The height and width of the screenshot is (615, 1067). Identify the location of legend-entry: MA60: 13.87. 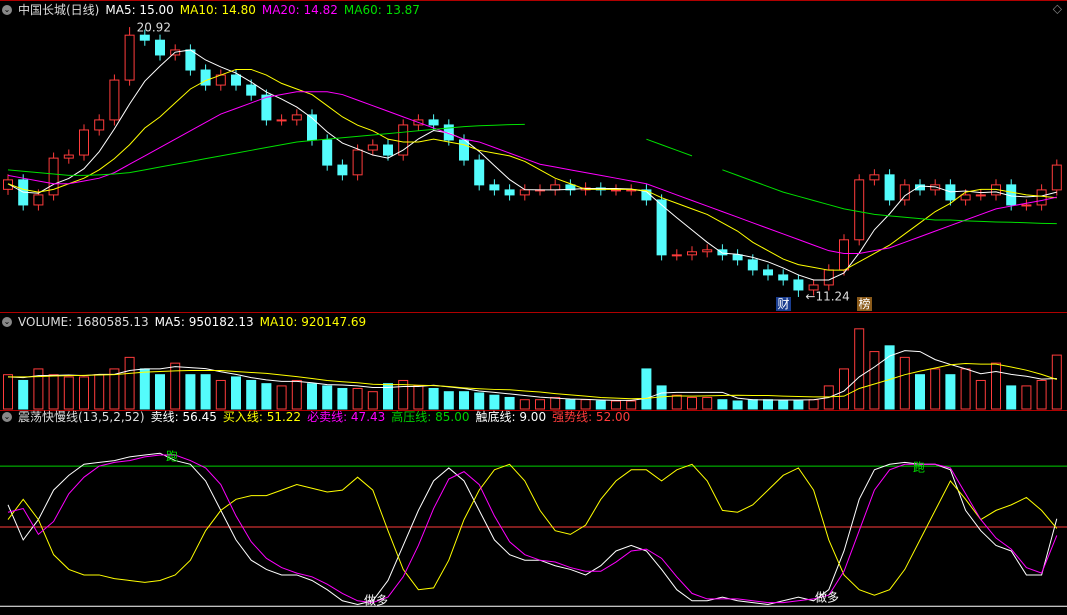
(381, 10).